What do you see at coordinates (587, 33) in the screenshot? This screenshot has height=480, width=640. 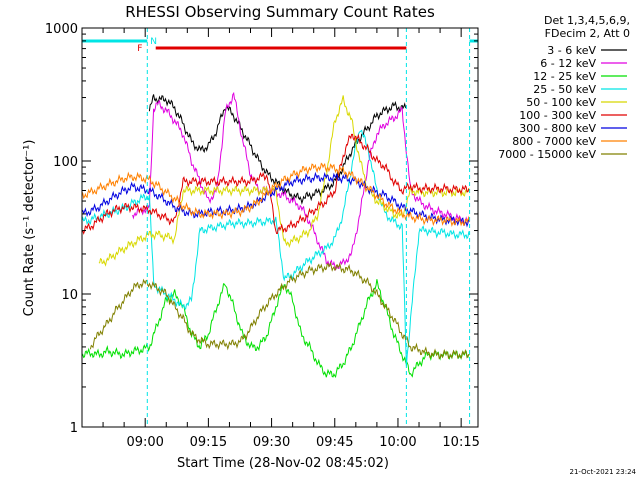 I see `legend-header-line-2: FDecim 2, Att 0` at bounding box center [587, 33].